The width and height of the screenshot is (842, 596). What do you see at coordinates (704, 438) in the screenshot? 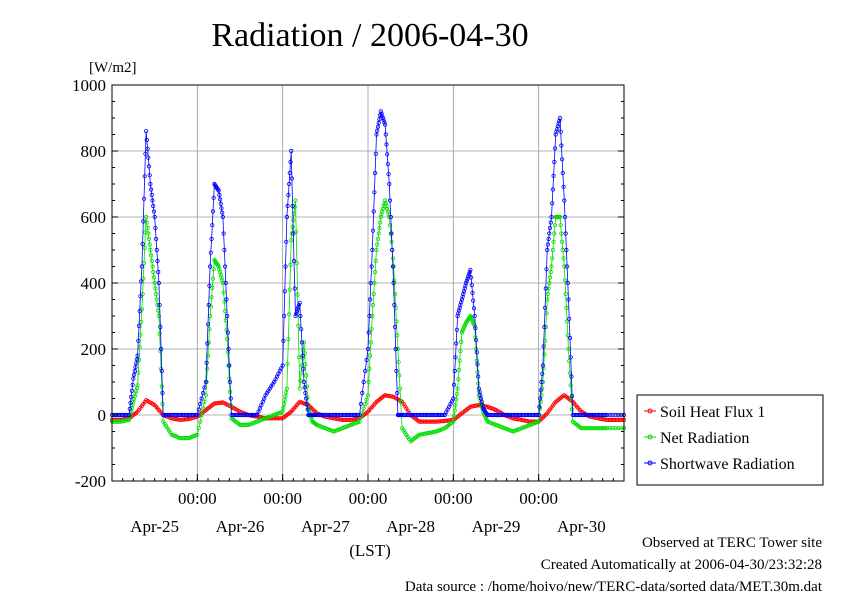
I see `legend-label: Net Radiation` at bounding box center [704, 438].